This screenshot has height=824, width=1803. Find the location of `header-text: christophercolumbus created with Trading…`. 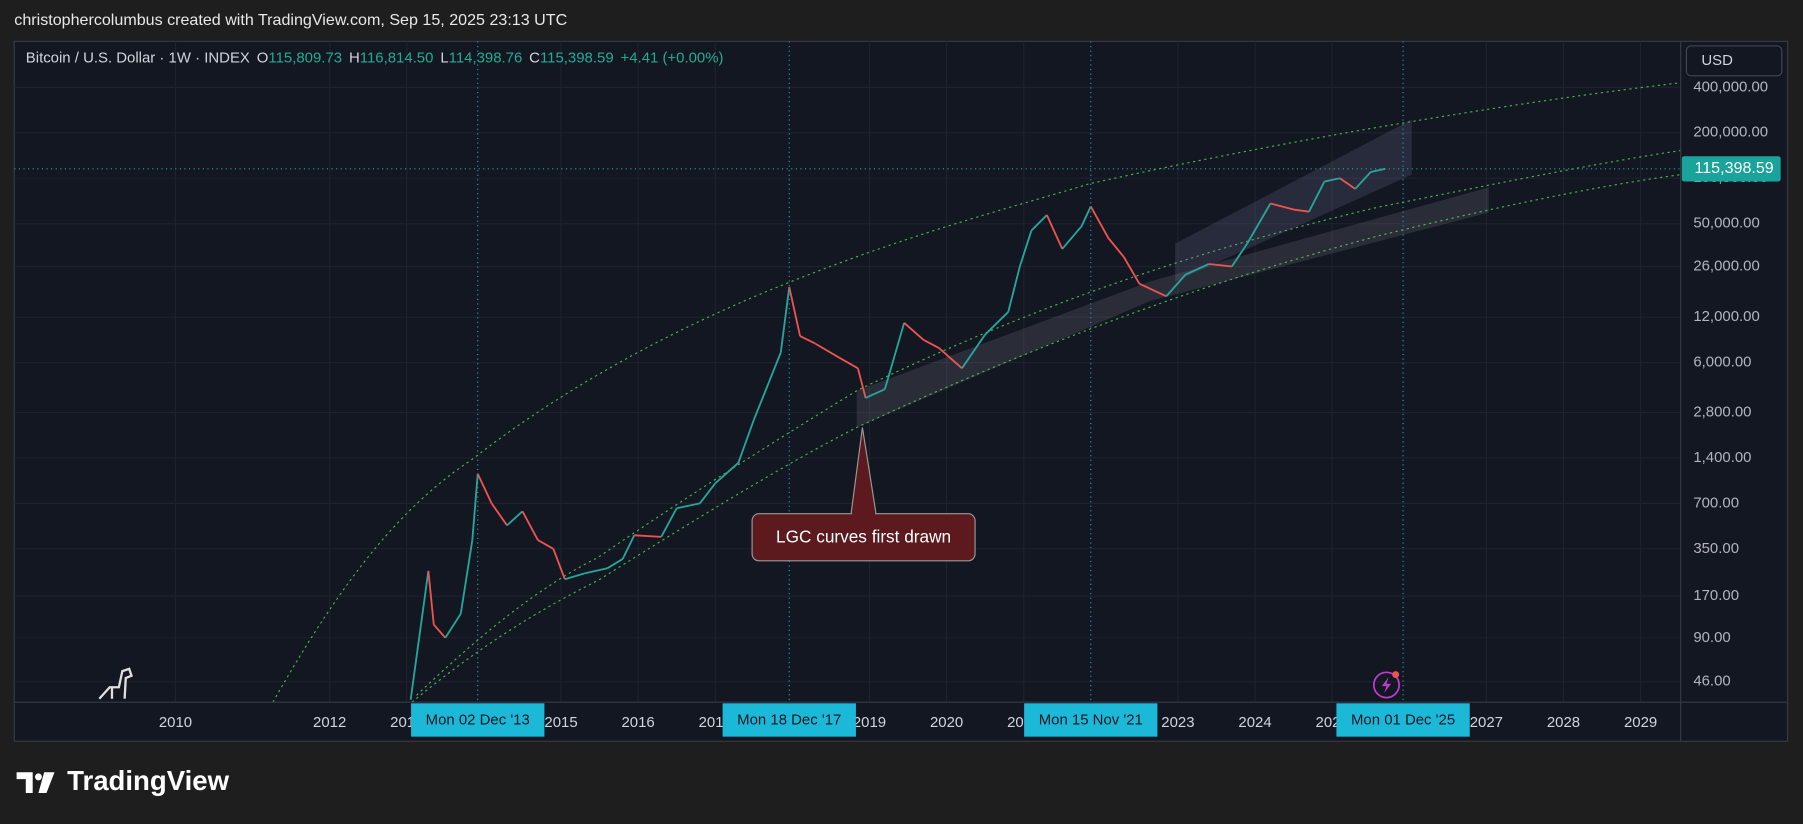

header-text: christophercolumbus created with Trading… is located at coordinates (290, 20).